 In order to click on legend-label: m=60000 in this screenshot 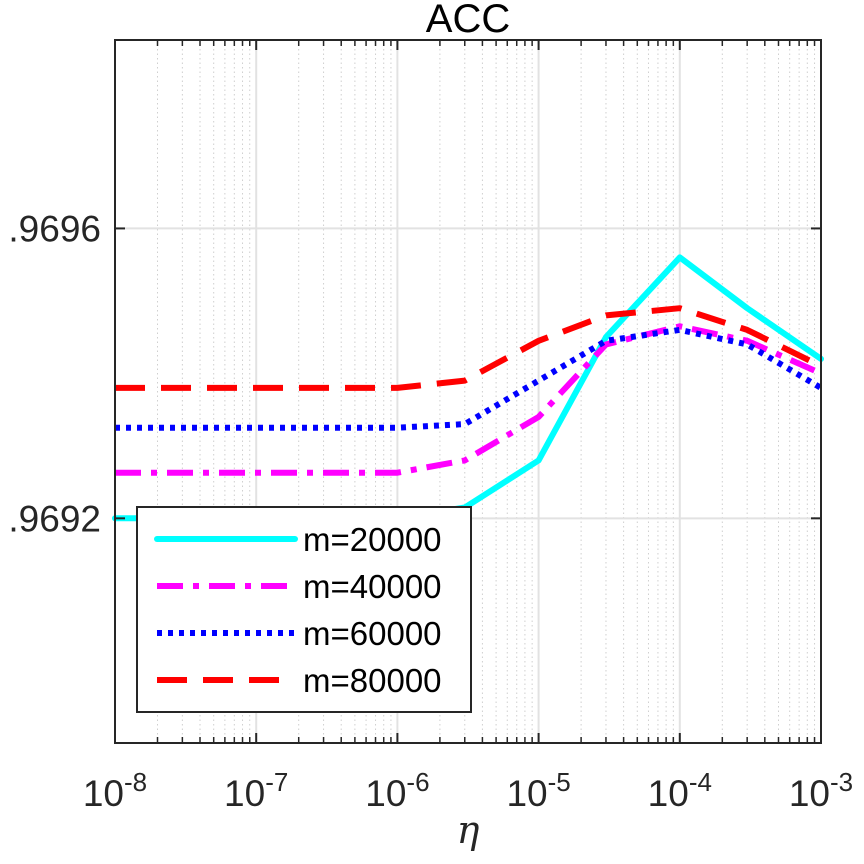, I will do `click(372, 633)`.